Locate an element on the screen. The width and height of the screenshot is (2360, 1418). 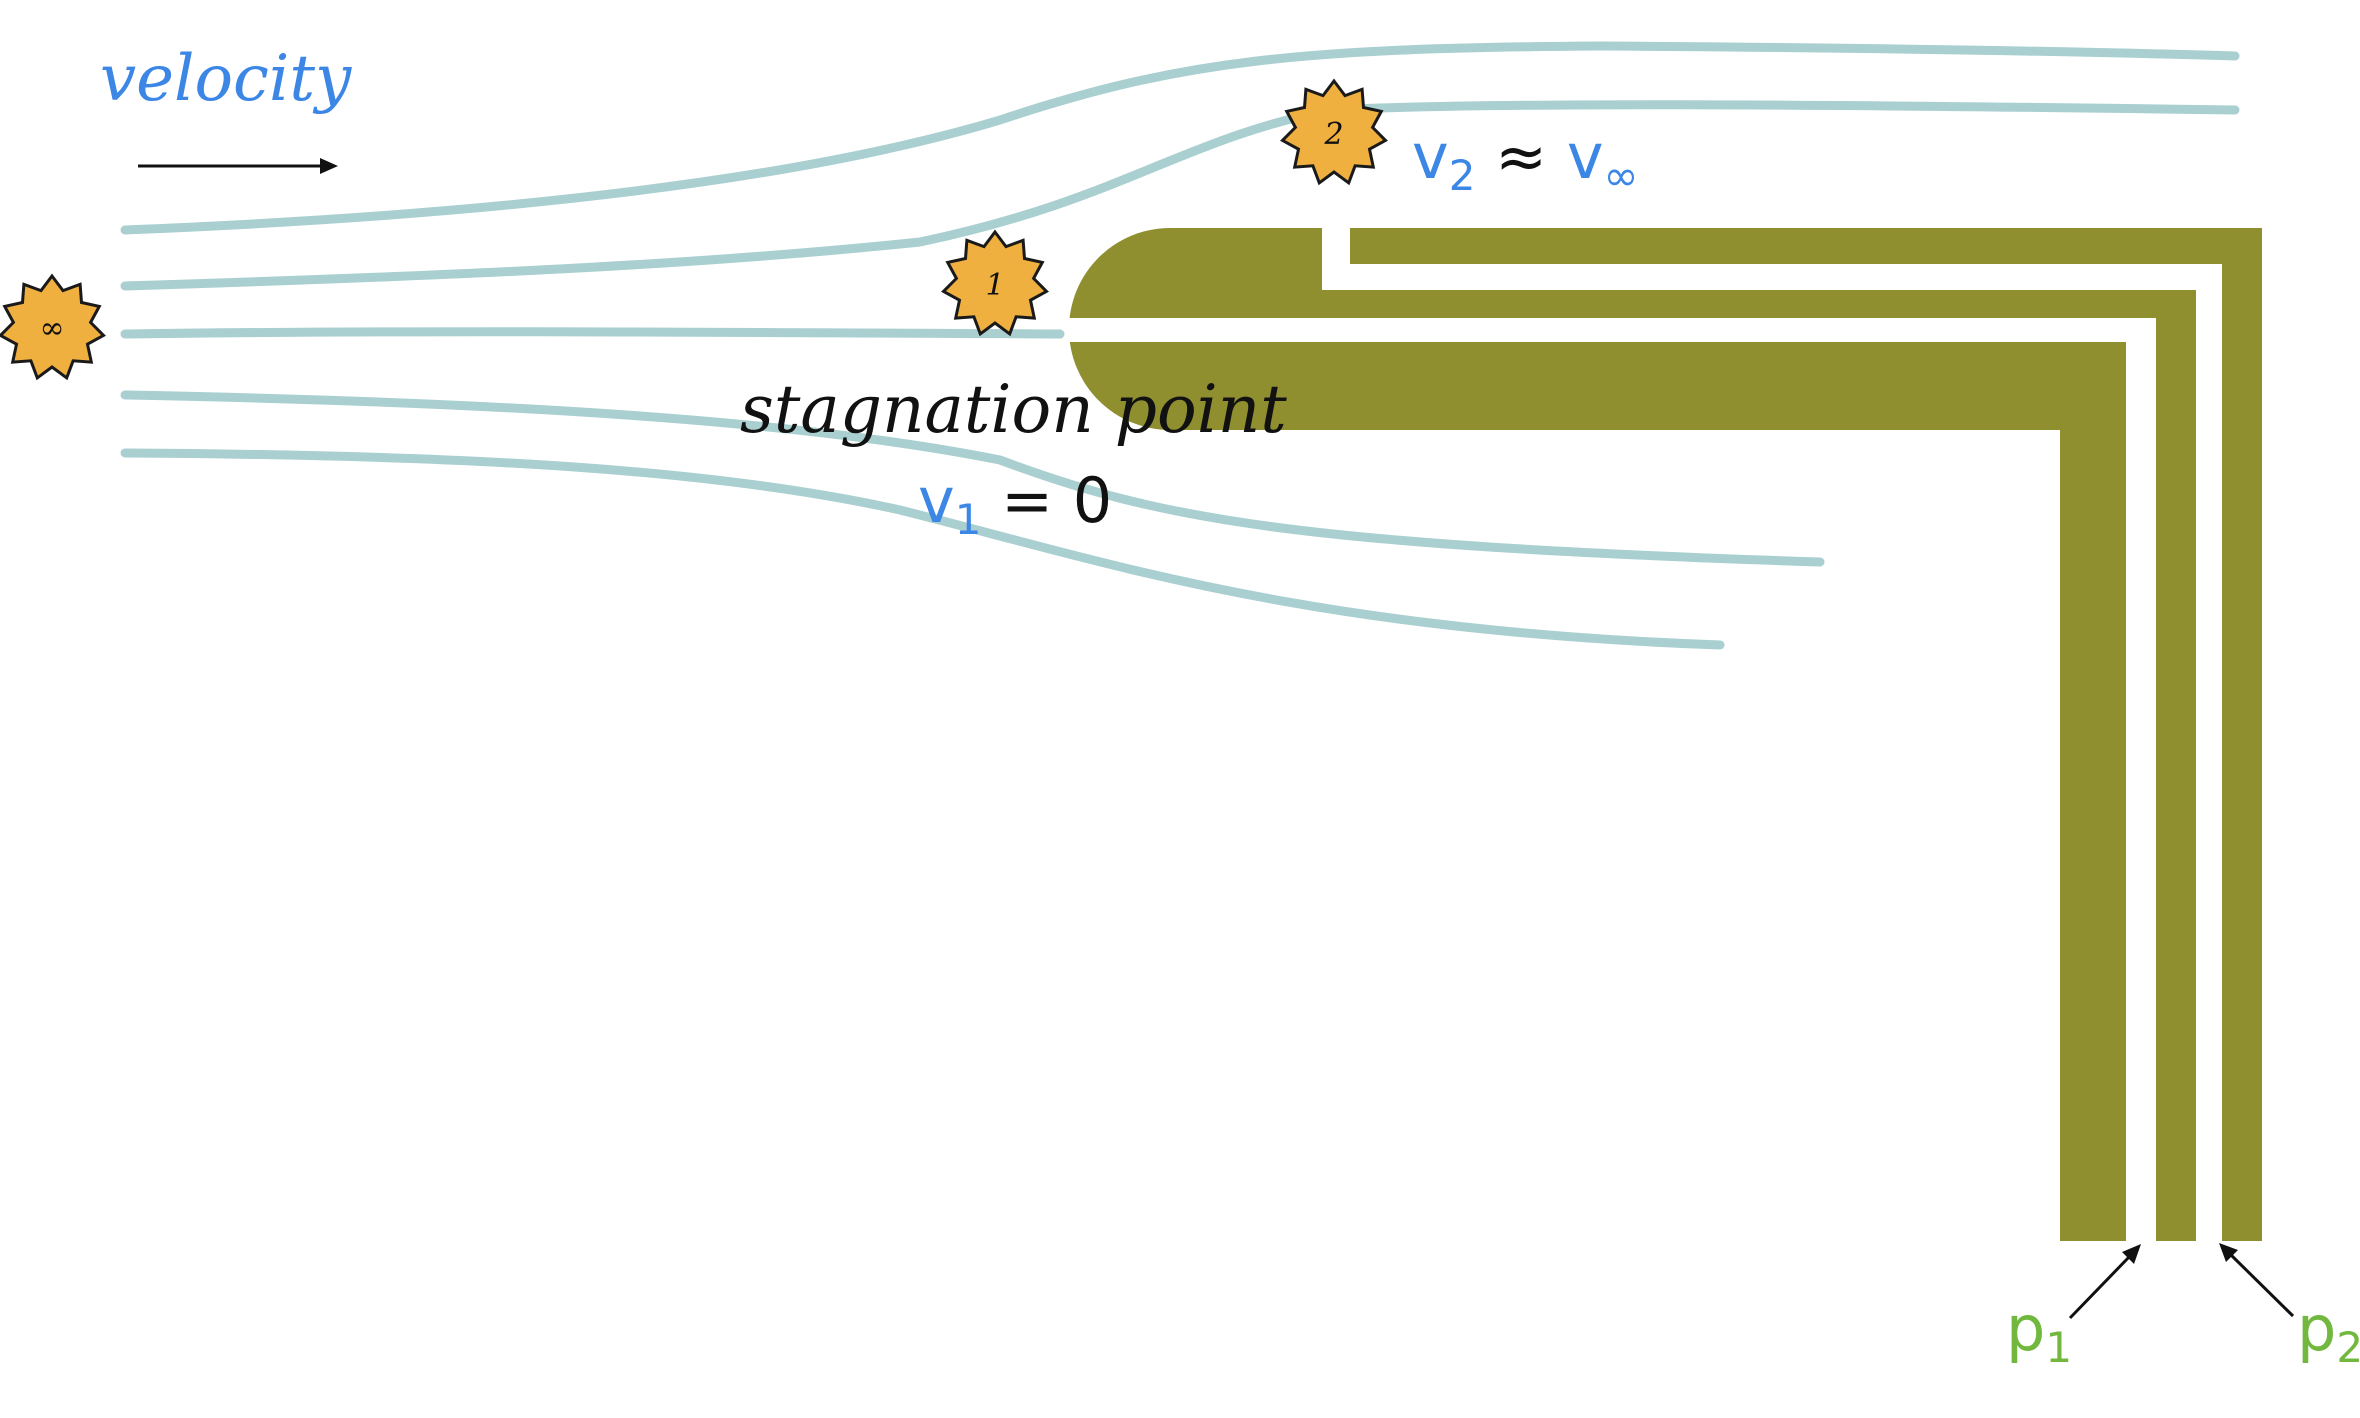
pressure-arrows is located at coordinates (2181, 1281).